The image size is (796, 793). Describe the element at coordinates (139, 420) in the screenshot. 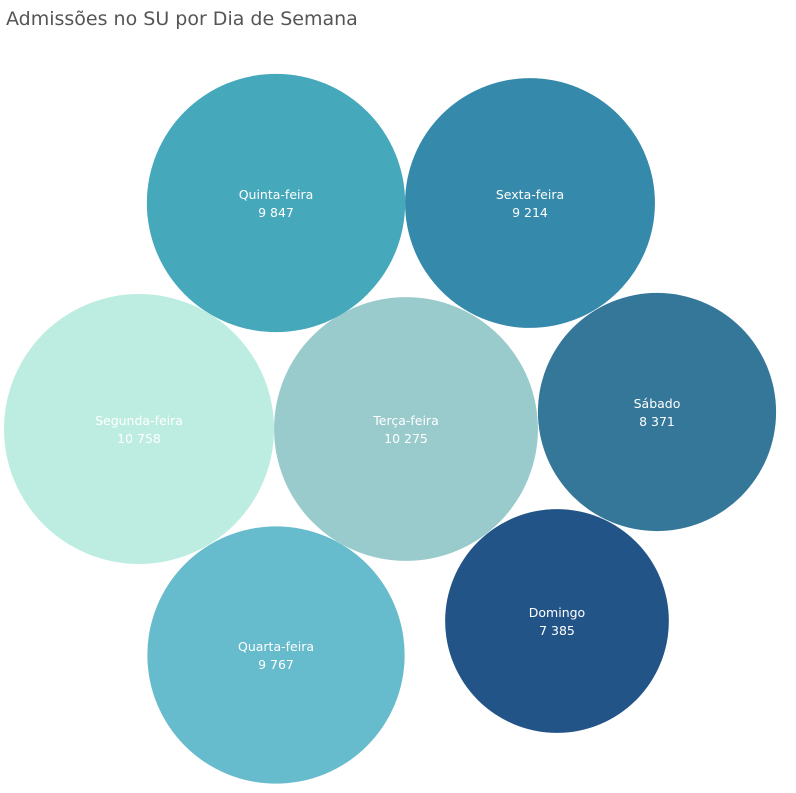

I see `bubble-category-label: Segunda-feira` at that location.